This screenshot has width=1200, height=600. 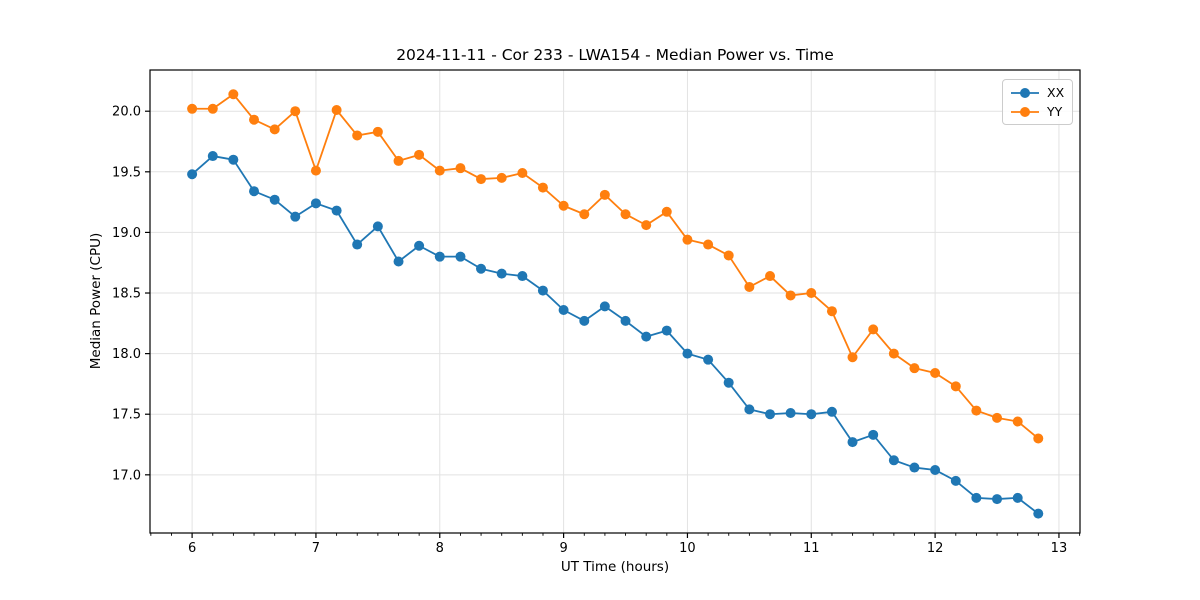 What do you see at coordinates (1055, 111) in the screenshot?
I see `legend-label-yy: YY` at bounding box center [1055, 111].